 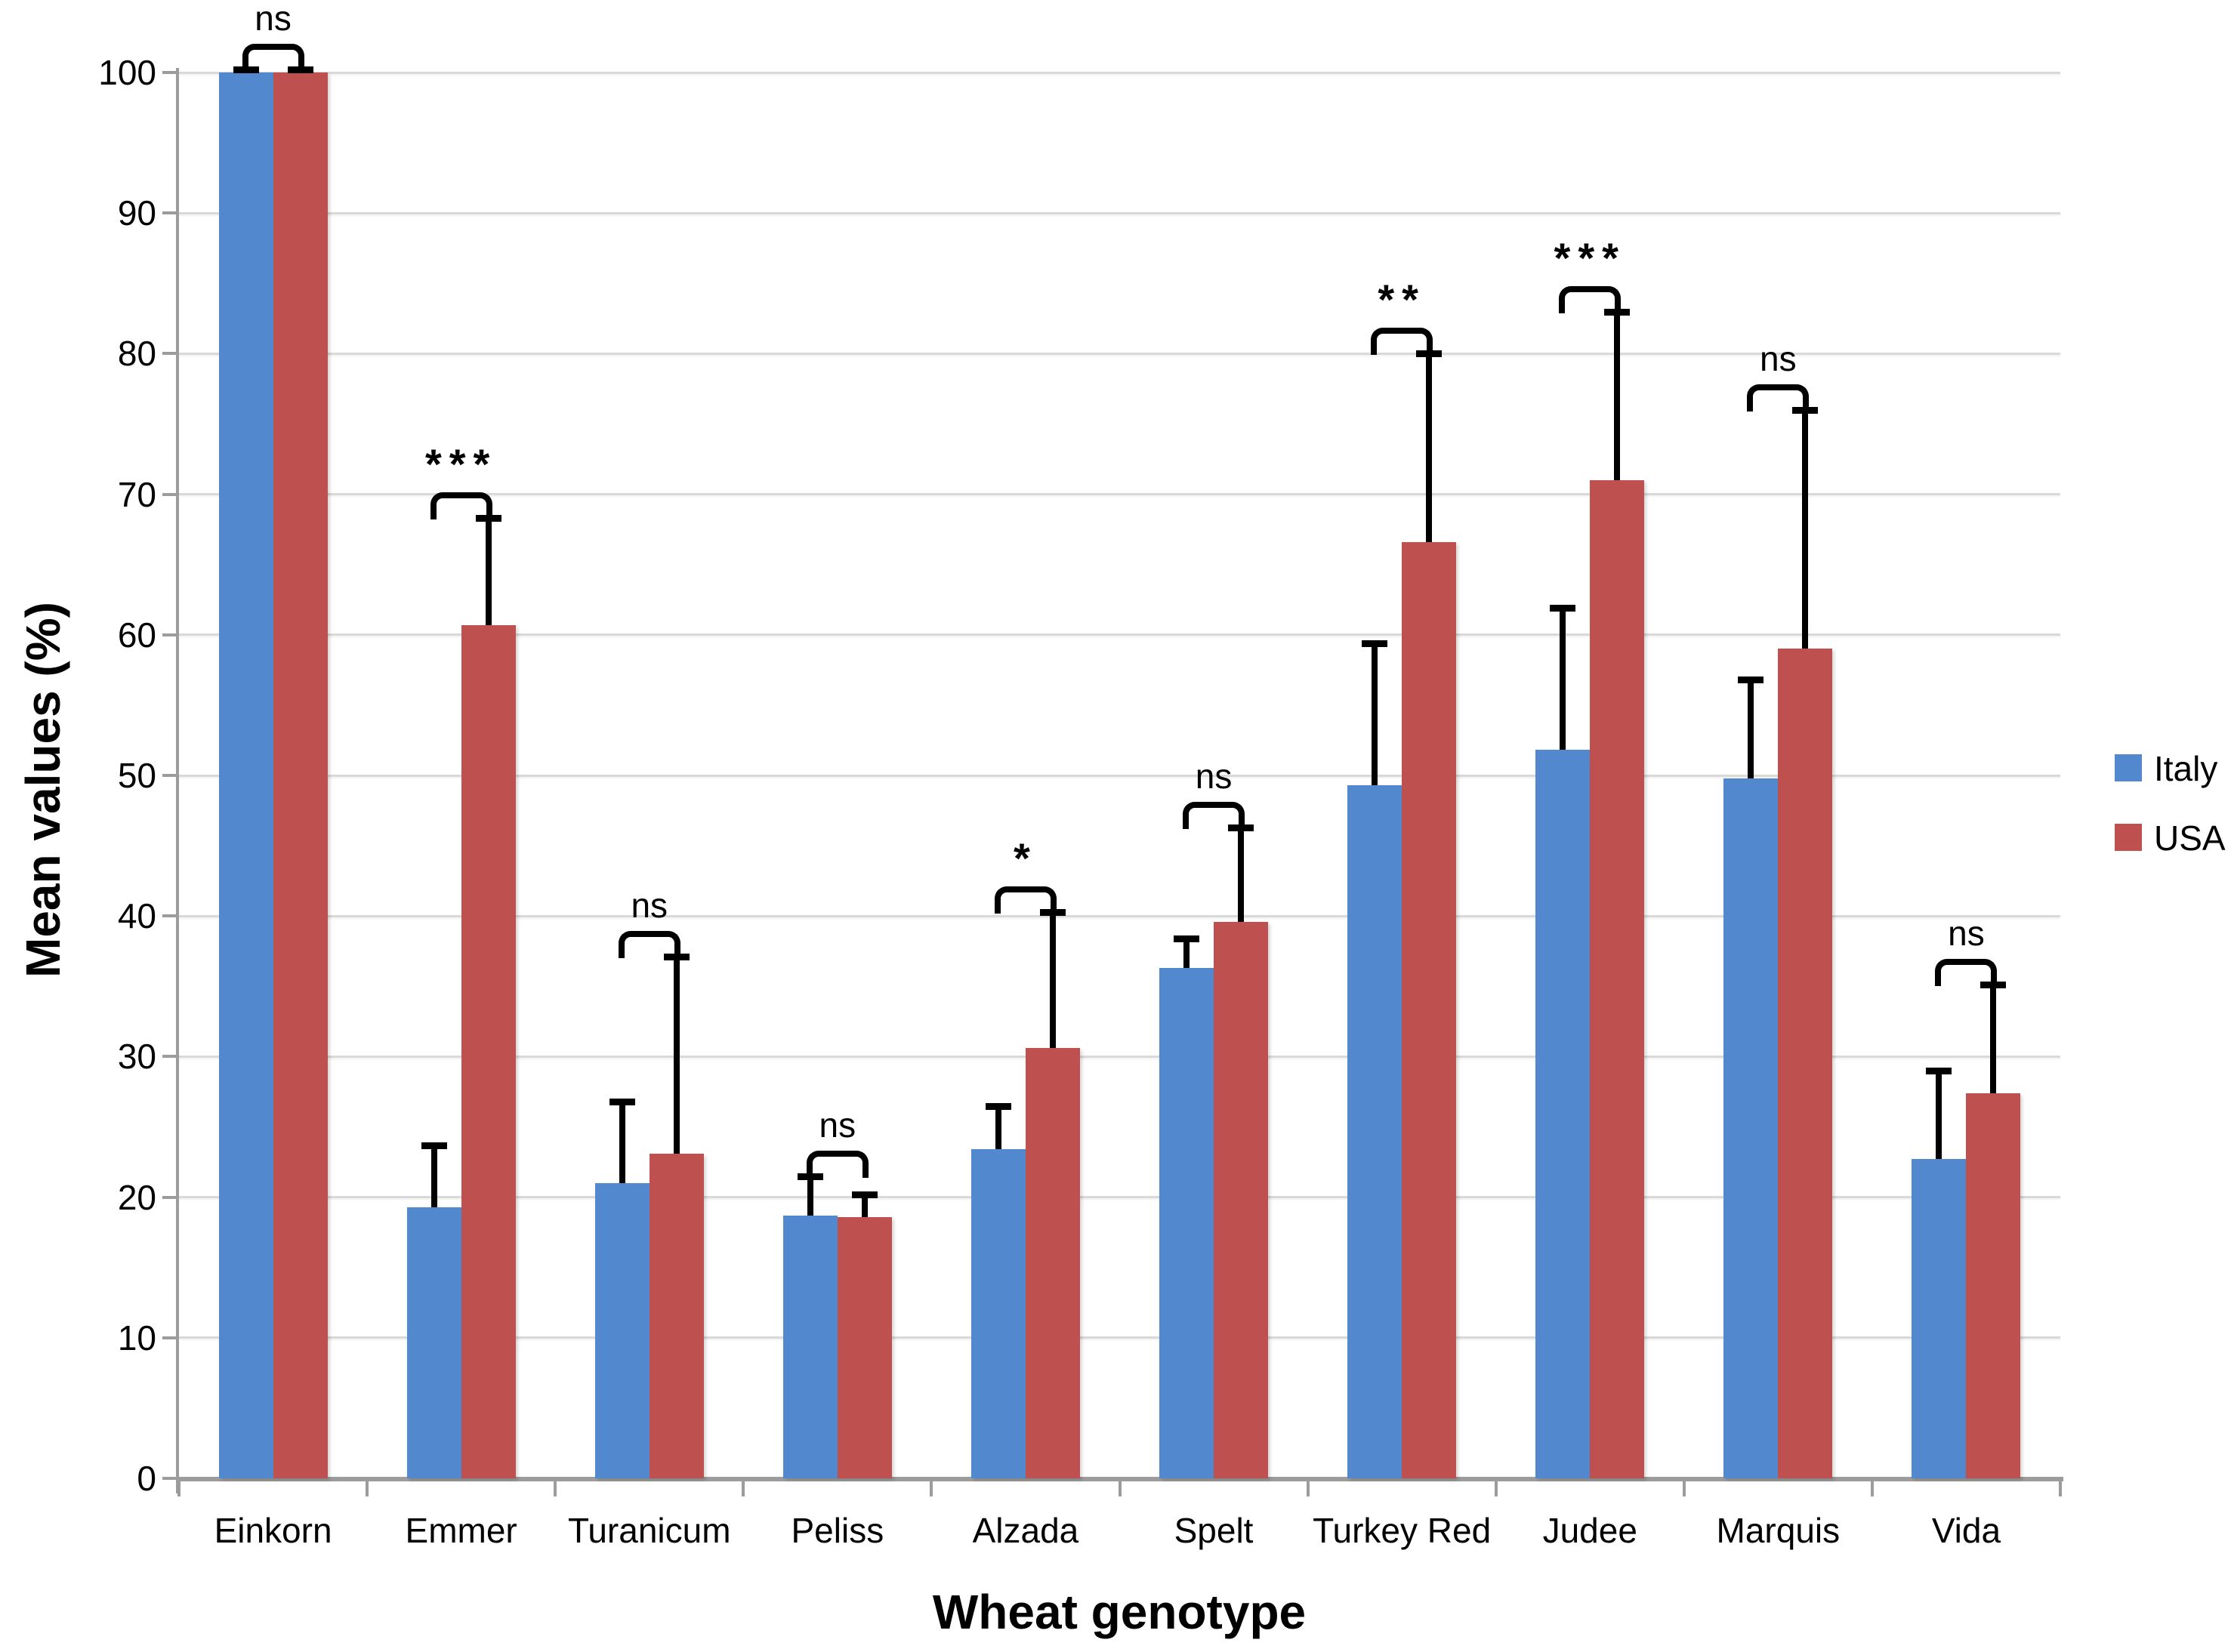 What do you see at coordinates (433, 1176) in the screenshot?
I see `error-whisker-italy-emmer` at bounding box center [433, 1176].